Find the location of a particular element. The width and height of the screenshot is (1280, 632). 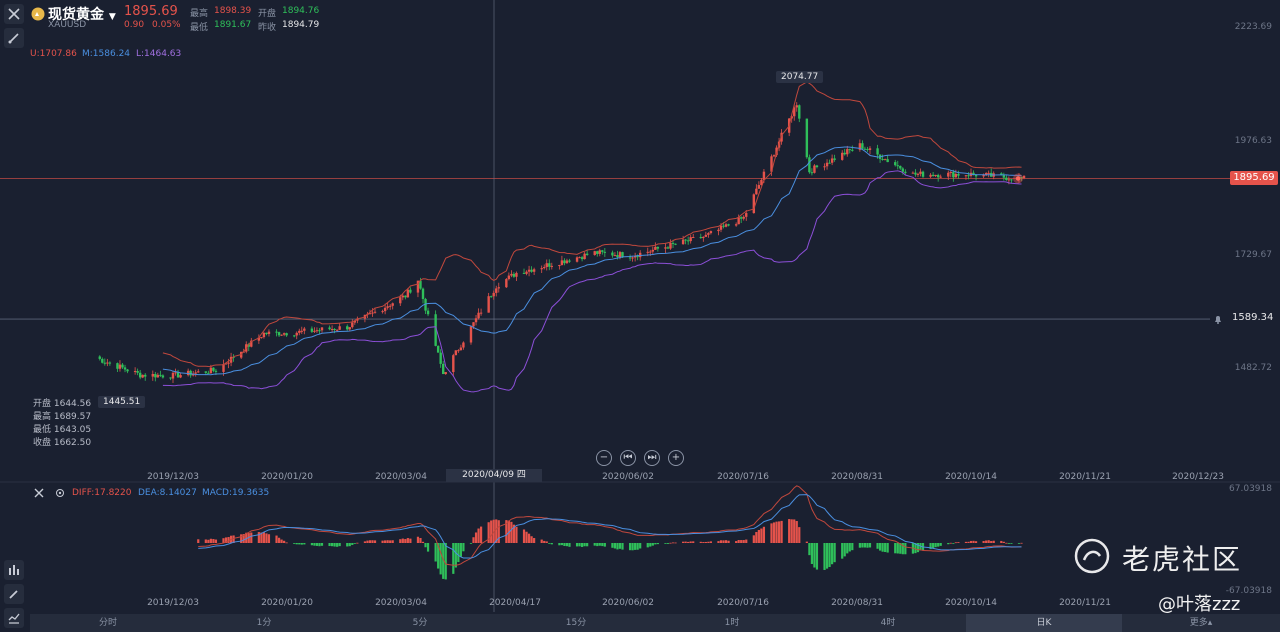

period-tab: 15分 is located at coordinates (576, 623).